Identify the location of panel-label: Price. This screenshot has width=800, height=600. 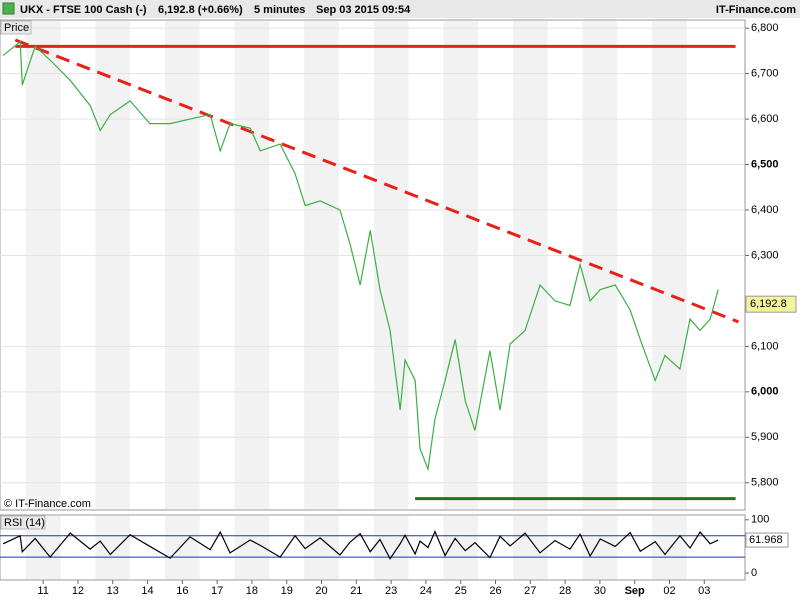
(16, 28).